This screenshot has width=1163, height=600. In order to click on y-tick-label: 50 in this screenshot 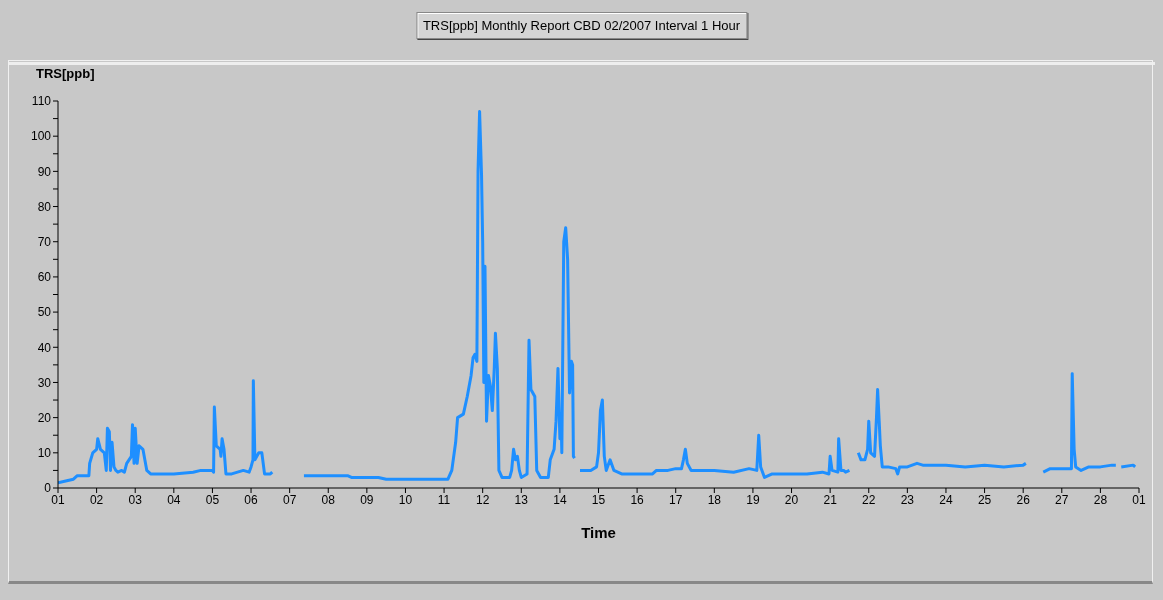, I will do `click(44, 312)`.